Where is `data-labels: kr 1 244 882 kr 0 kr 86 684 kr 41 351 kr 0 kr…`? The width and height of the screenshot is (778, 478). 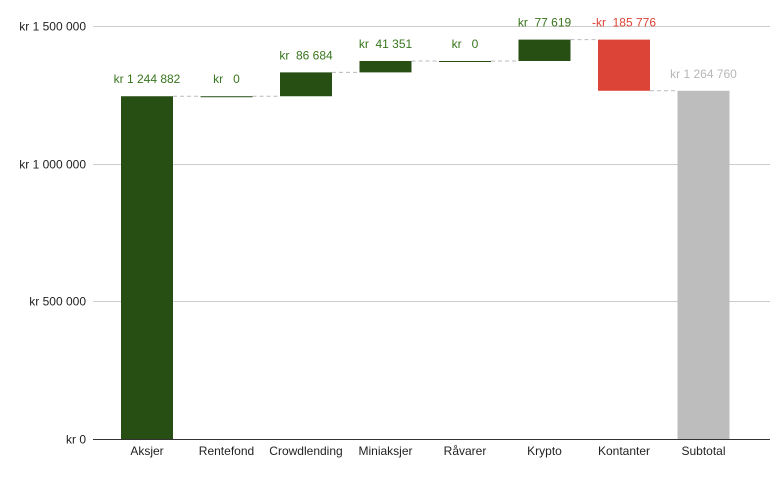 data-labels: kr 1 244 882 kr 0 kr 86 684 kr 41 351 kr 0 kr… is located at coordinates (426, 51).